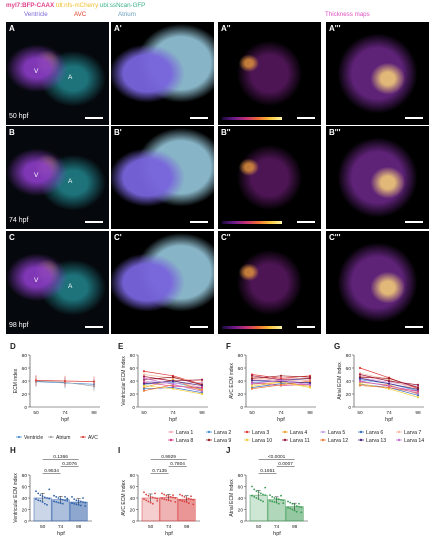 The image size is (435, 550). What do you see at coordinates (77, 5) in the screenshot?
I see `tdl-label: tdl:nfs-mCherry` at bounding box center [77, 5].